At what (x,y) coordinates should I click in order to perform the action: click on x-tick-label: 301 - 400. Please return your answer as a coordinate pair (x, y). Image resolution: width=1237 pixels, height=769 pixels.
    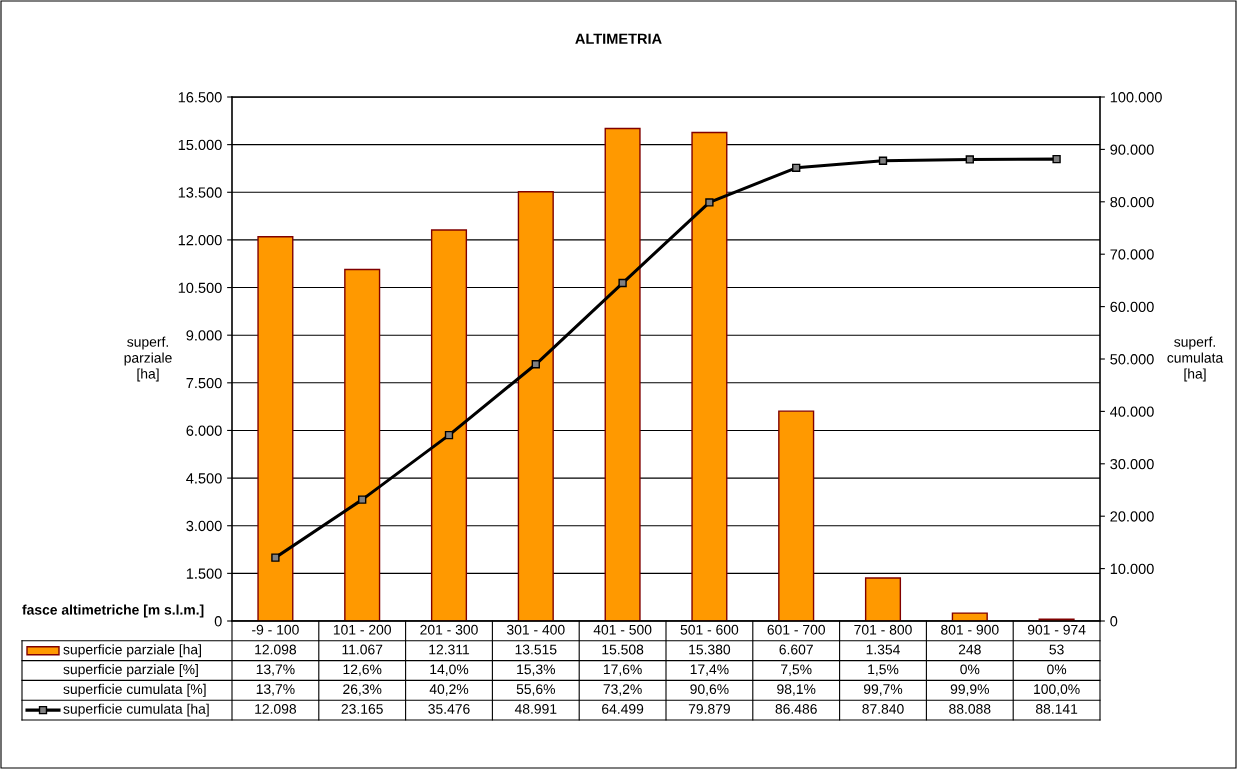
    Looking at the image, I should click on (535, 629).